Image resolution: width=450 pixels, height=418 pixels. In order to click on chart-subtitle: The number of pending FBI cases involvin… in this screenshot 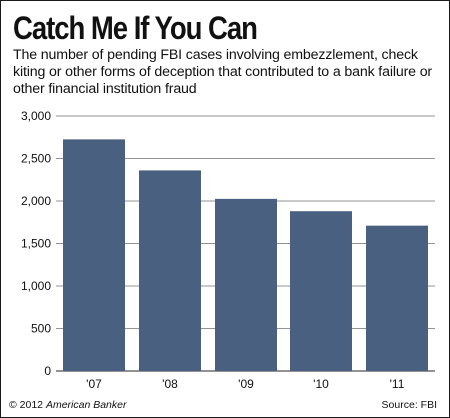, I will do `click(223, 72)`.